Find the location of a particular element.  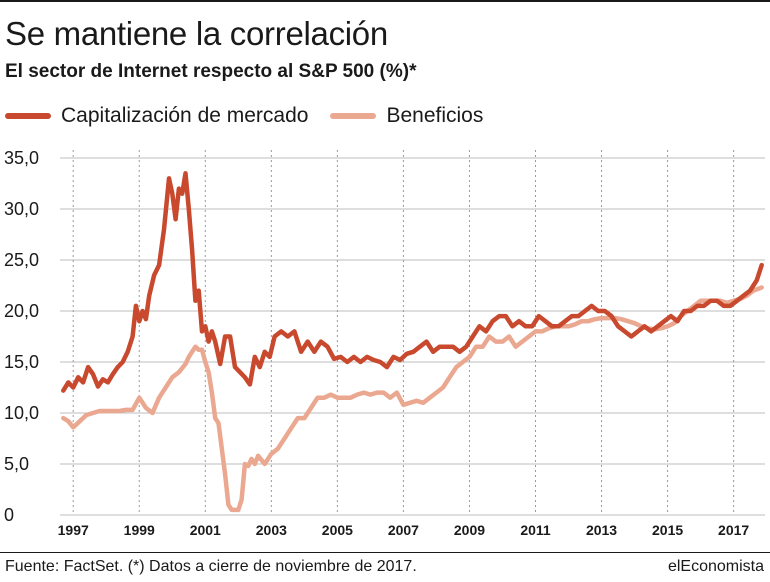

y-axis-labels: 0 5,0 10,0 15,0 20,0 25,0 30,0 35,0 is located at coordinates (21, 336).